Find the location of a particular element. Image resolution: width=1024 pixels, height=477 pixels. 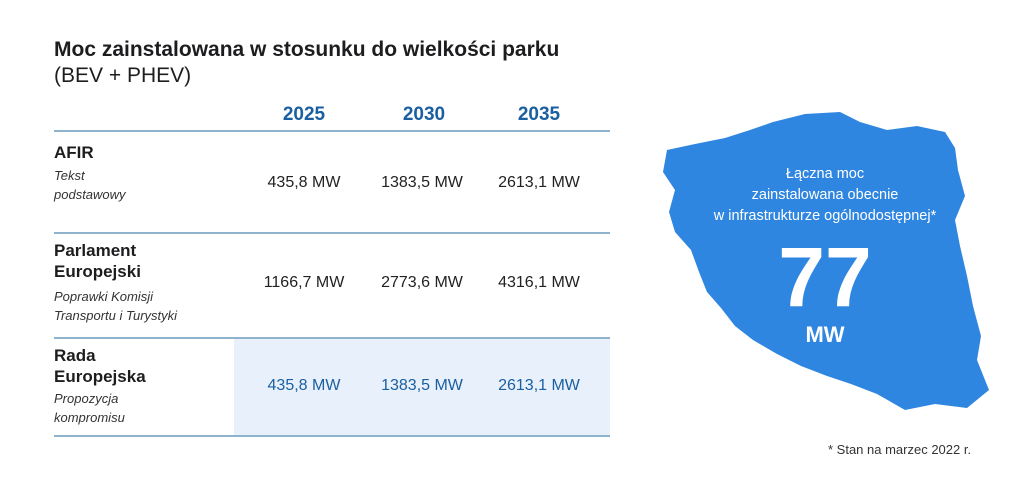

row-label-line: Parlament is located at coordinates (95, 250).